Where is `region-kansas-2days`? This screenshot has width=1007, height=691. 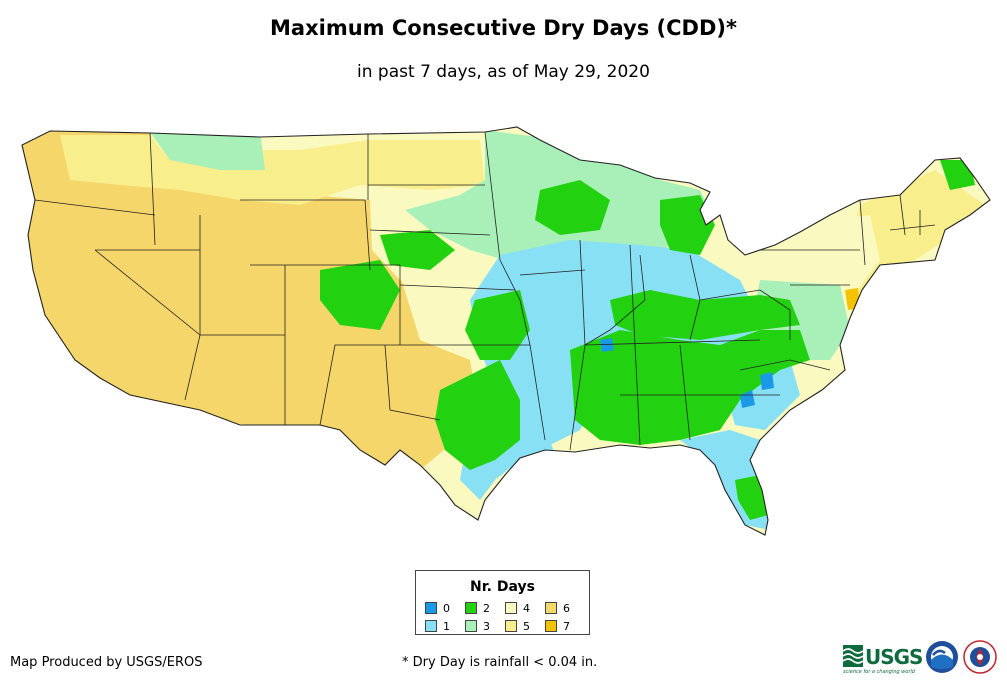 region-kansas-2days is located at coordinates (360, 295).